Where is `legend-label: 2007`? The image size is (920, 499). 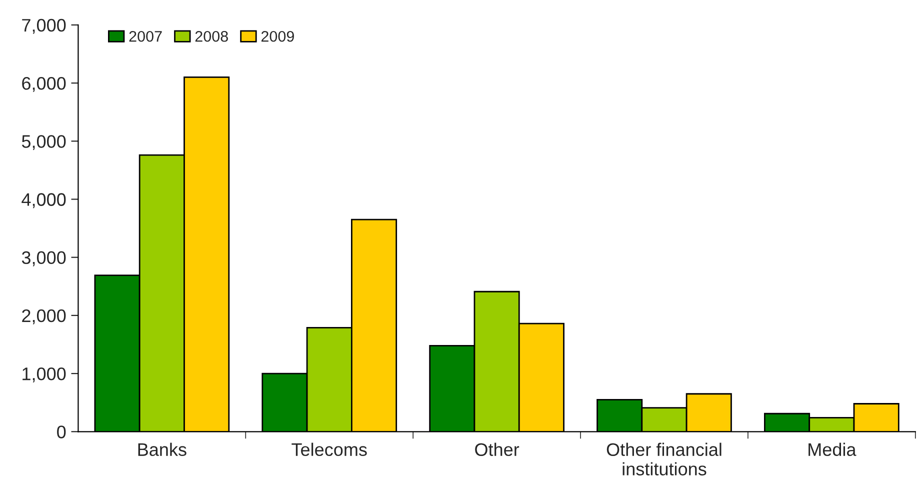
legend-label: 2007 is located at coordinates (145, 36).